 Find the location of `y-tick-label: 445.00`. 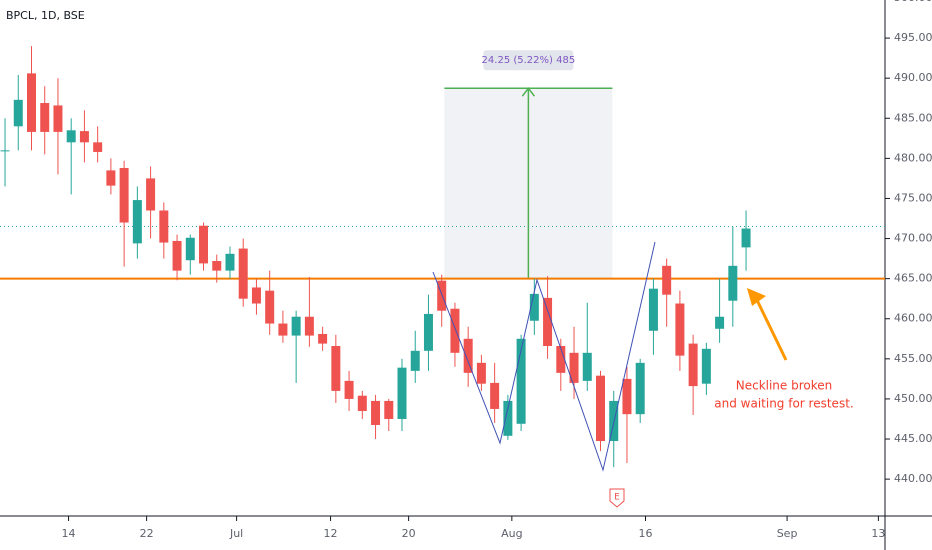

y-tick-label: 445.00 is located at coordinates (913, 438).